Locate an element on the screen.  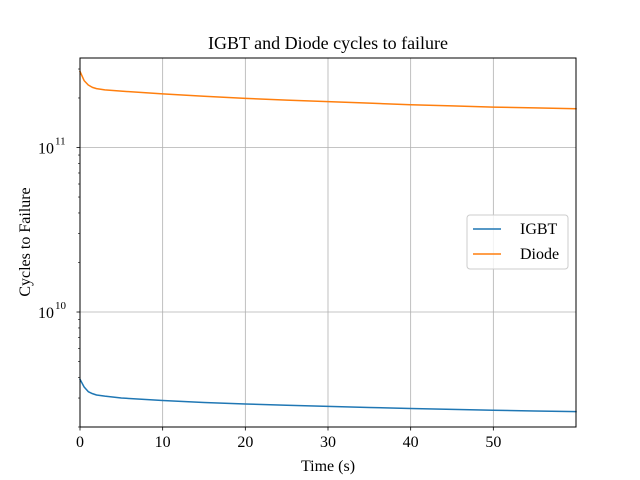
series-line-diode is located at coordinates (328, 90).